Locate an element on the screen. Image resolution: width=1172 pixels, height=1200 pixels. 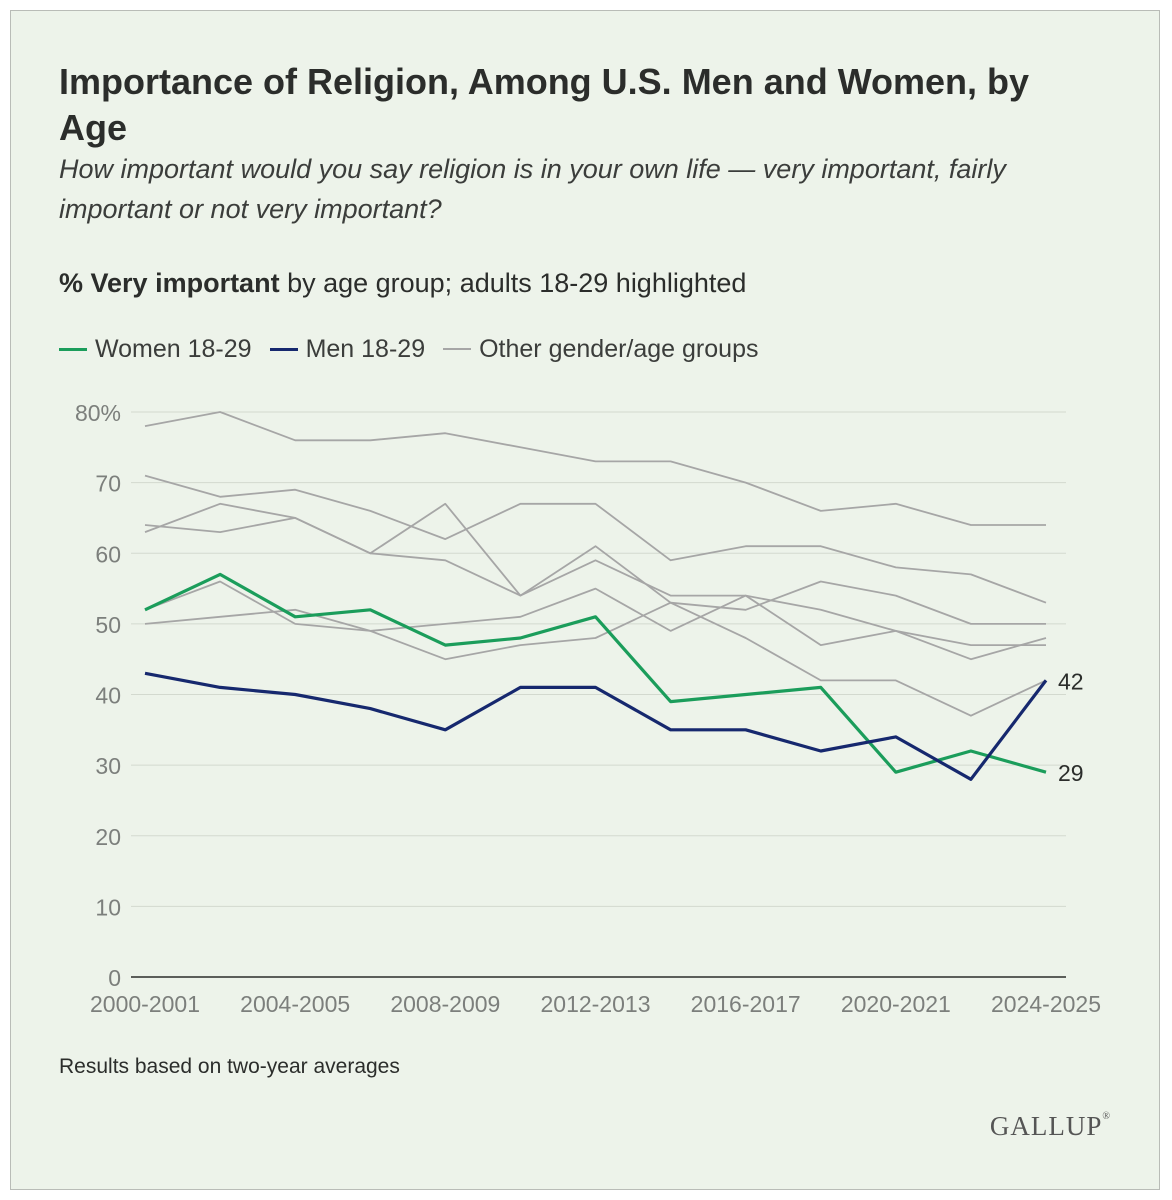
y-axis-ticks: 0 10 20 30 40 50 60 70 80% is located at coordinates (98, 695).